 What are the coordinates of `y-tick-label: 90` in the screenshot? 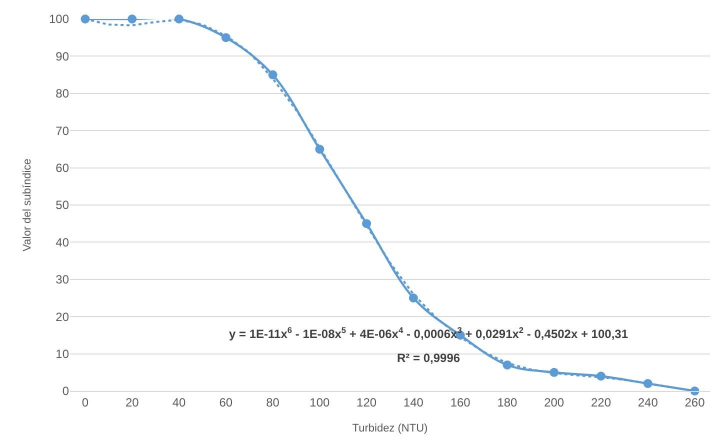 It's located at (63, 56).